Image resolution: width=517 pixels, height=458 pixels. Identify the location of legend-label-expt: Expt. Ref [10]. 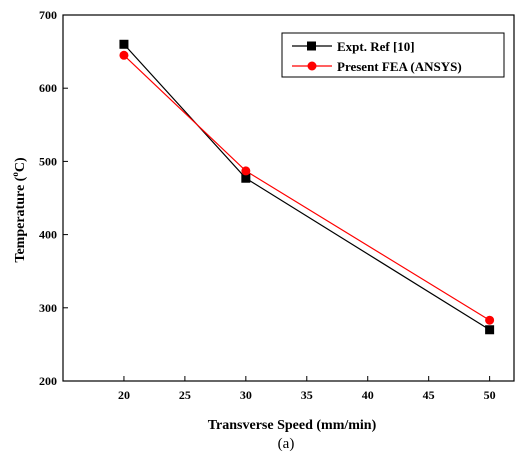
(376, 46).